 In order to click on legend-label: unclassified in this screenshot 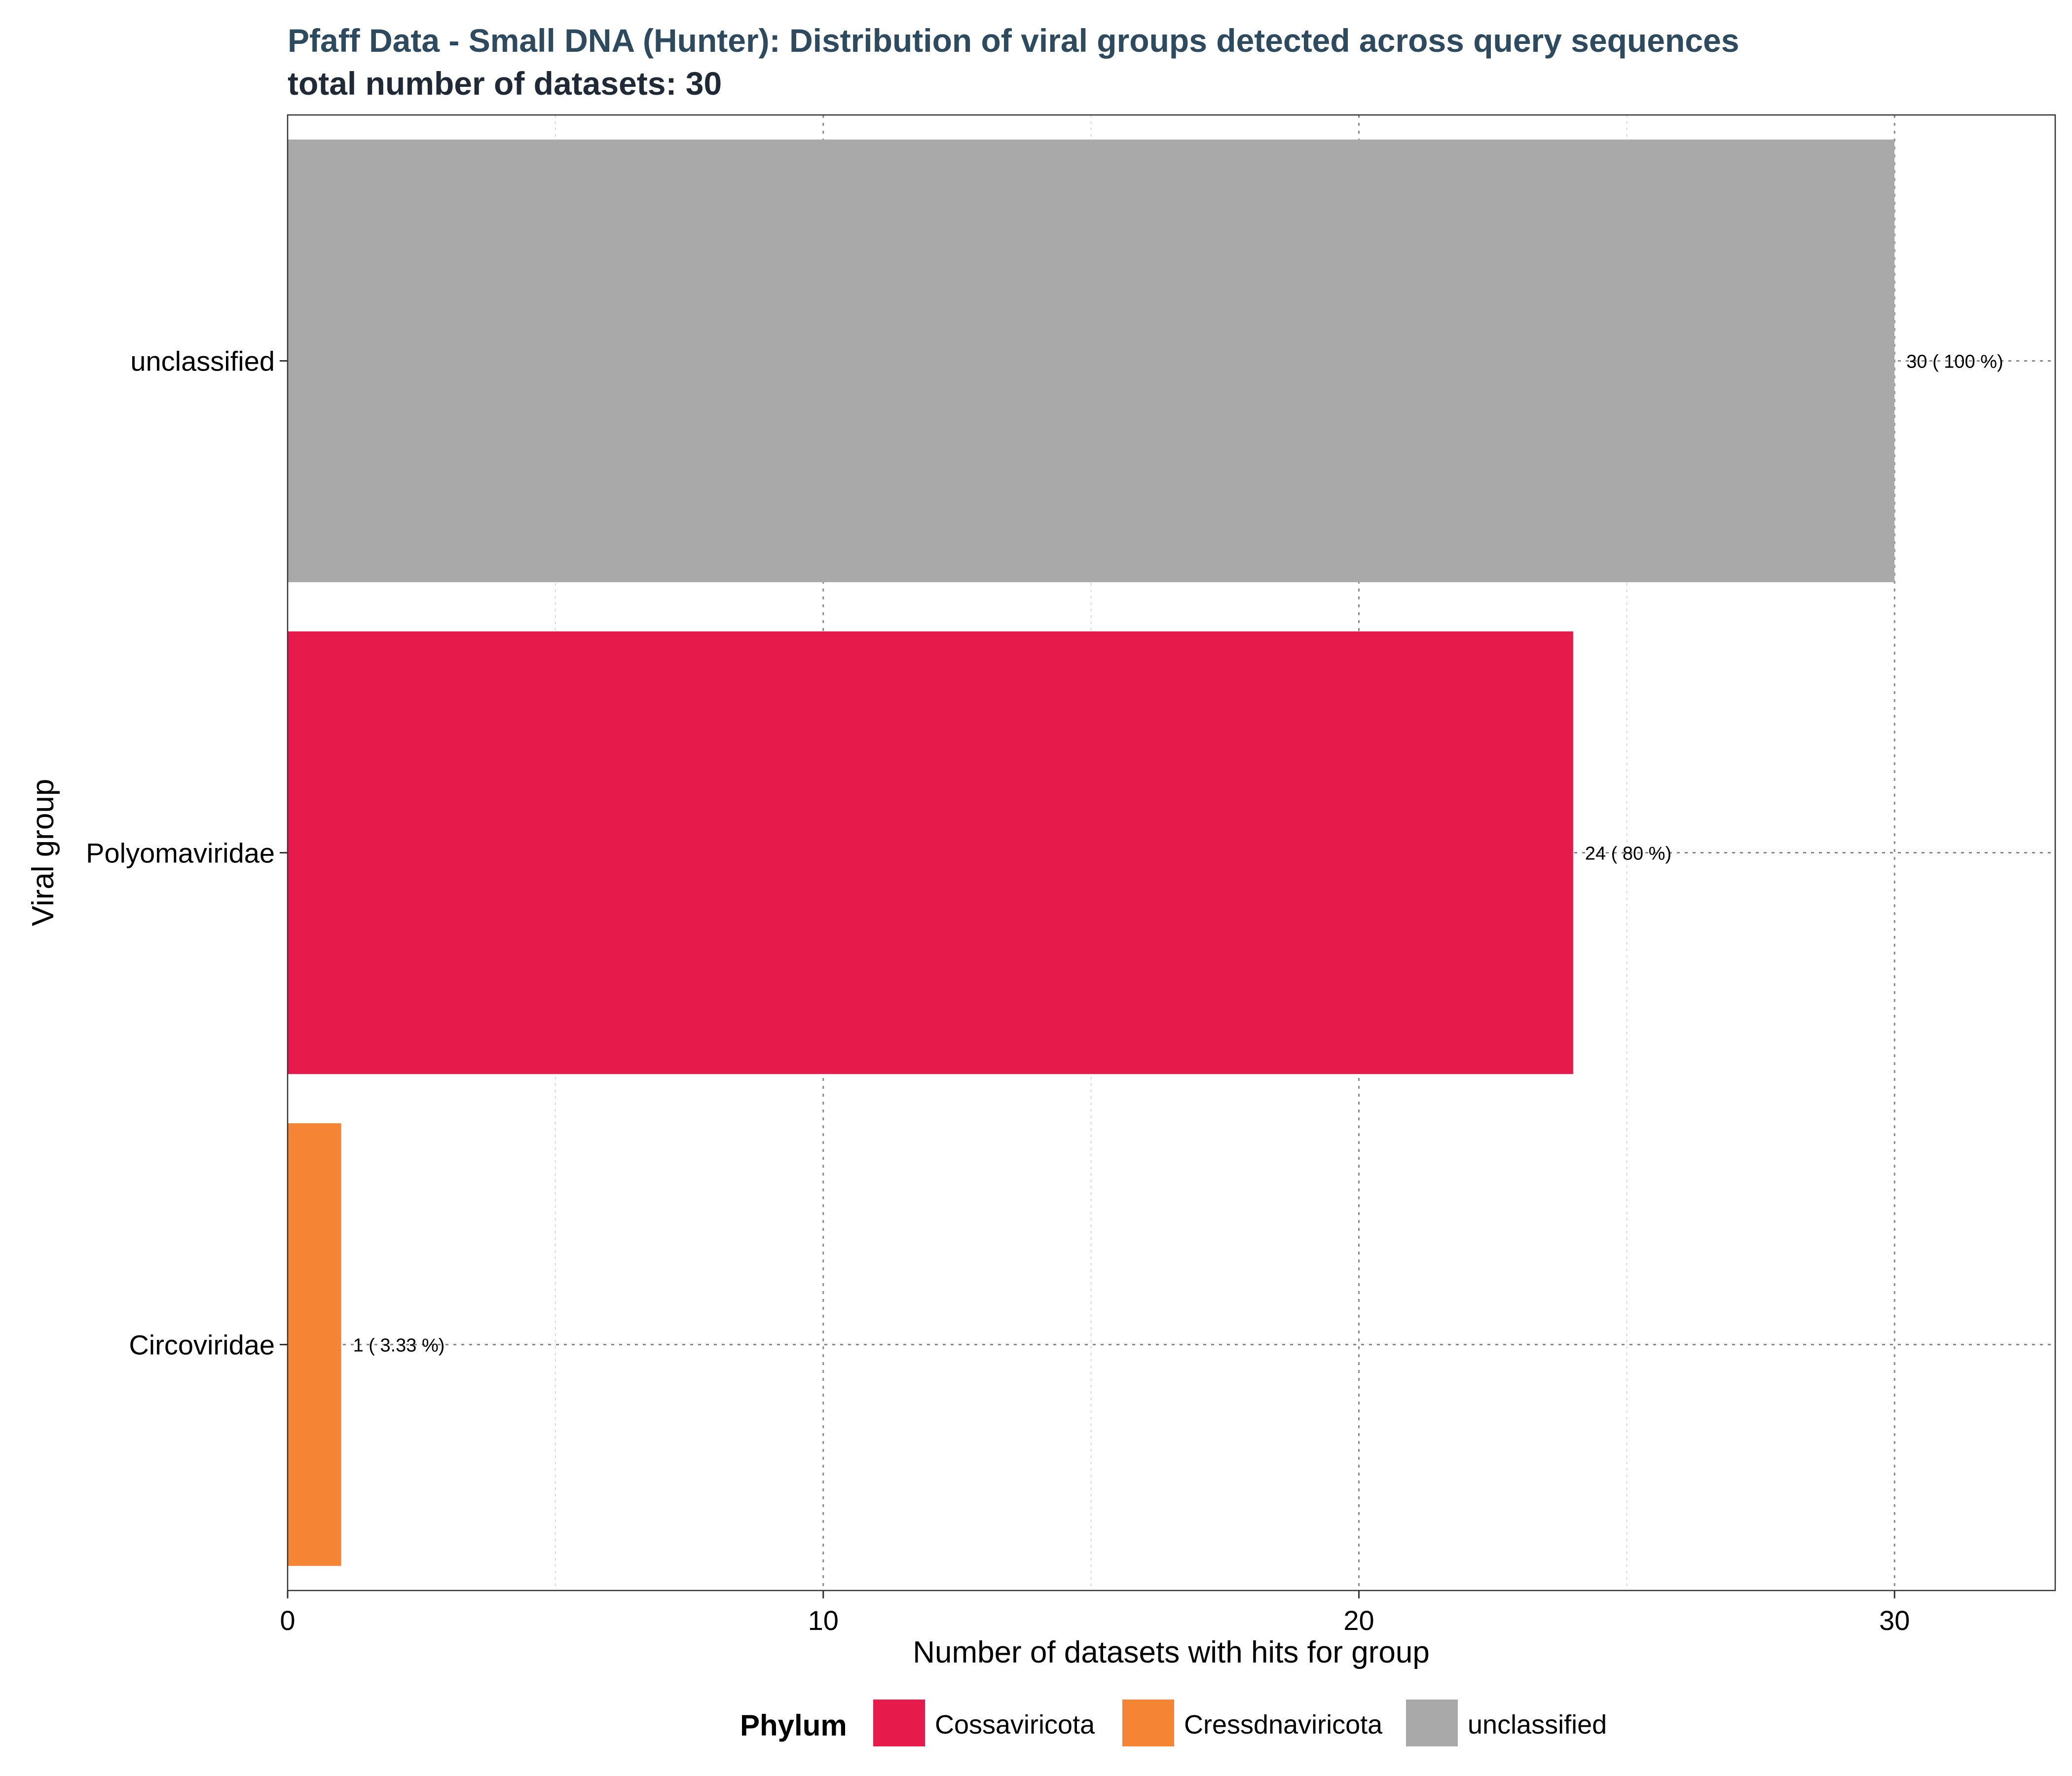, I will do `click(1537, 1725)`.